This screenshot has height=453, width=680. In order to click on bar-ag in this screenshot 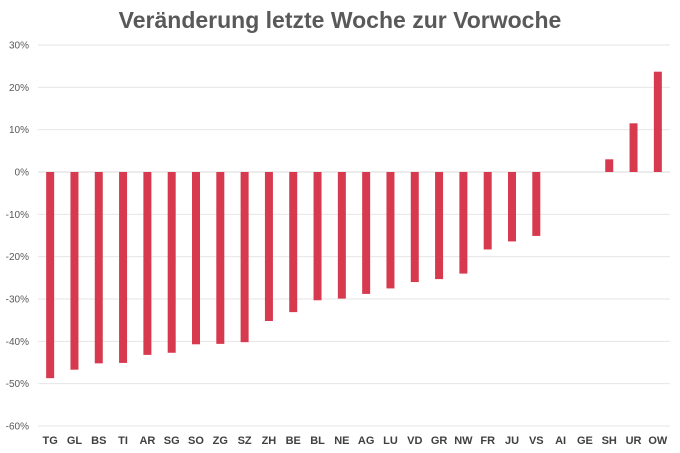, I will do `click(366, 233)`.